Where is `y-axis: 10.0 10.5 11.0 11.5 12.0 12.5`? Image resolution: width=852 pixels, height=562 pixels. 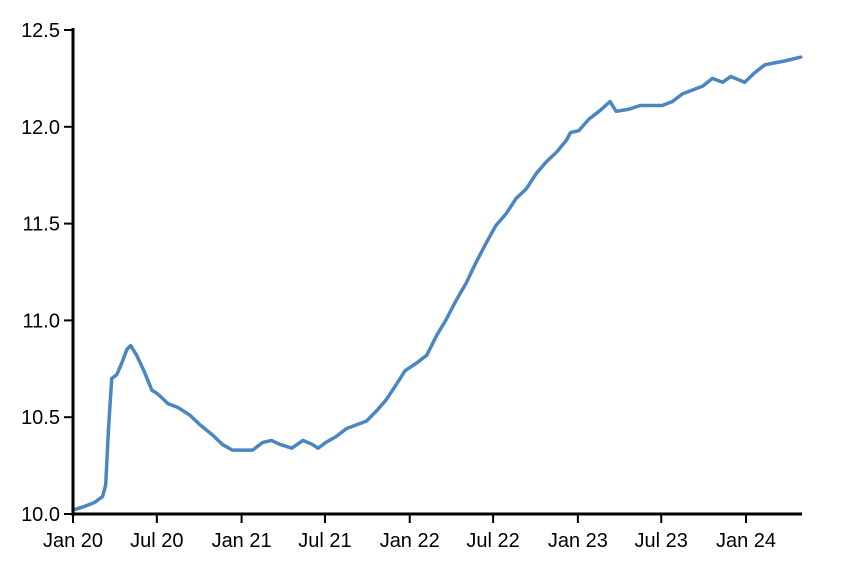 y-axis: 10.0 10.5 11.0 11.5 12.0 12.5 is located at coordinates (47, 273).